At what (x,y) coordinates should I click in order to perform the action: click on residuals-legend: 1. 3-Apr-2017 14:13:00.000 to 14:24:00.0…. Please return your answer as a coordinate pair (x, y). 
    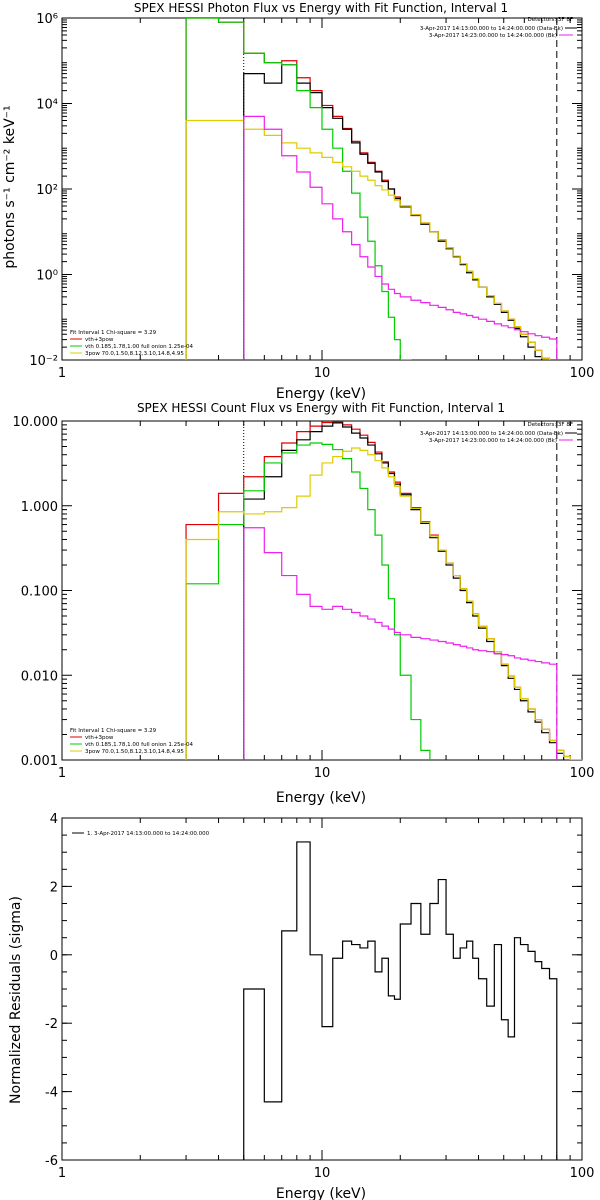
    Looking at the image, I should click on (141, 834).